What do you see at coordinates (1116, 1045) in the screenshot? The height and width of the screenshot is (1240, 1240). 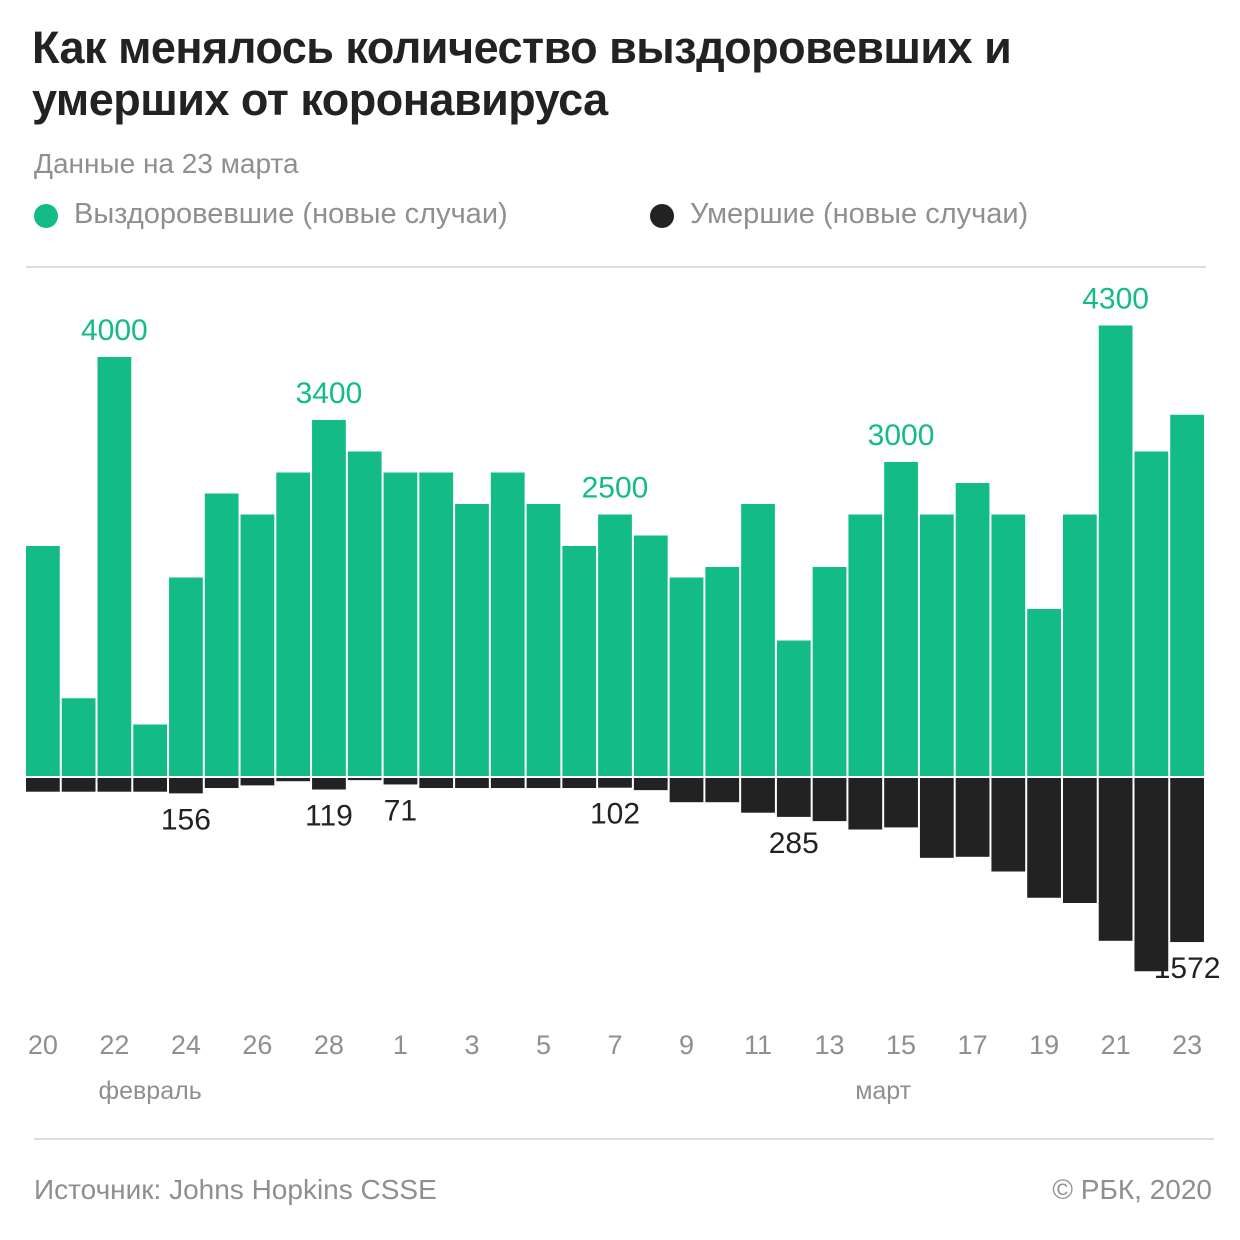 I see `x-tick-label: 21` at bounding box center [1116, 1045].